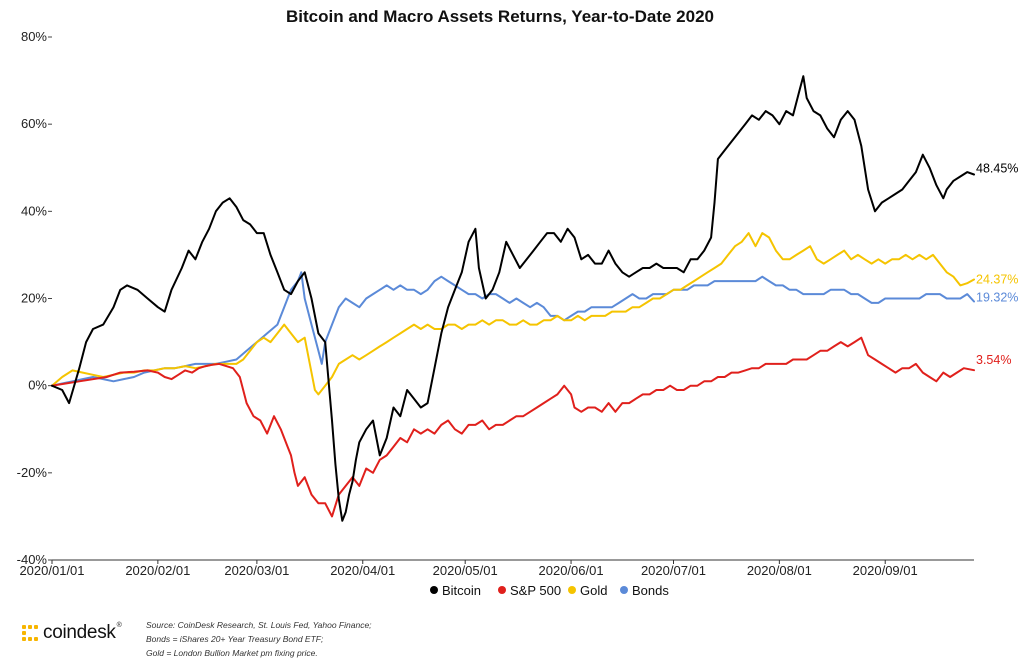 The width and height of the screenshot is (1024, 660). Describe the element at coordinates (593, 590) in the screenshot. I see `legend-label: Gold` at that location.